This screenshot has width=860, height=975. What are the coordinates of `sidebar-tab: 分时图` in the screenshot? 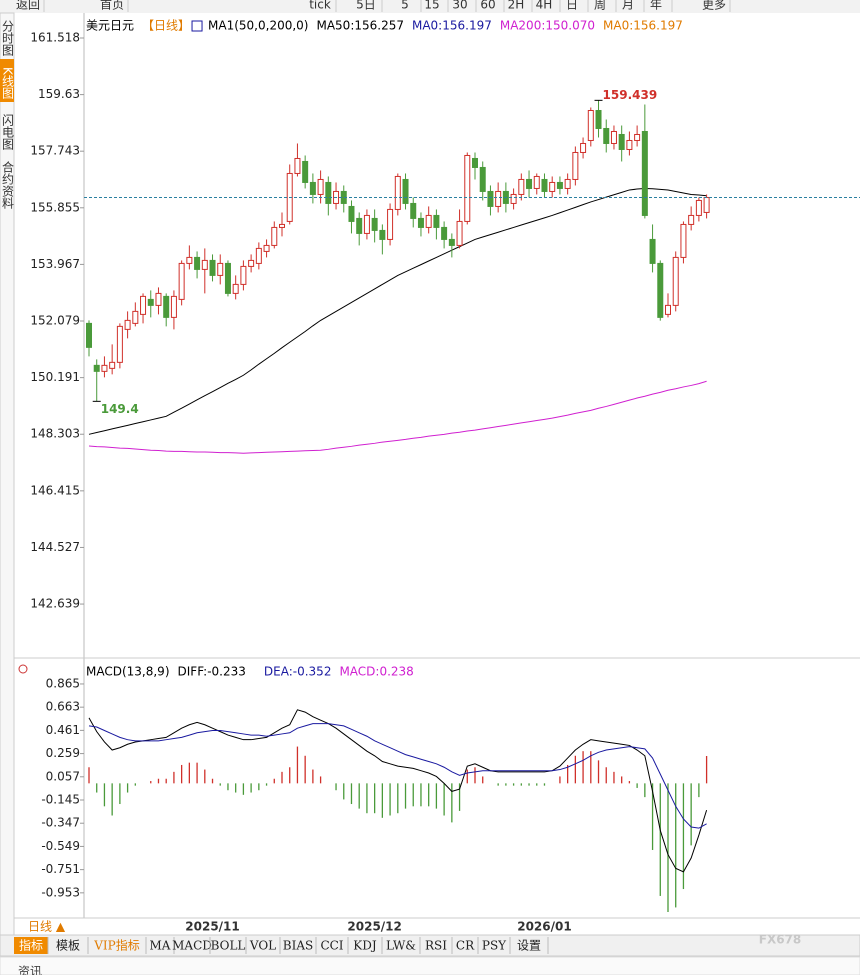 It's located at (8, 38).